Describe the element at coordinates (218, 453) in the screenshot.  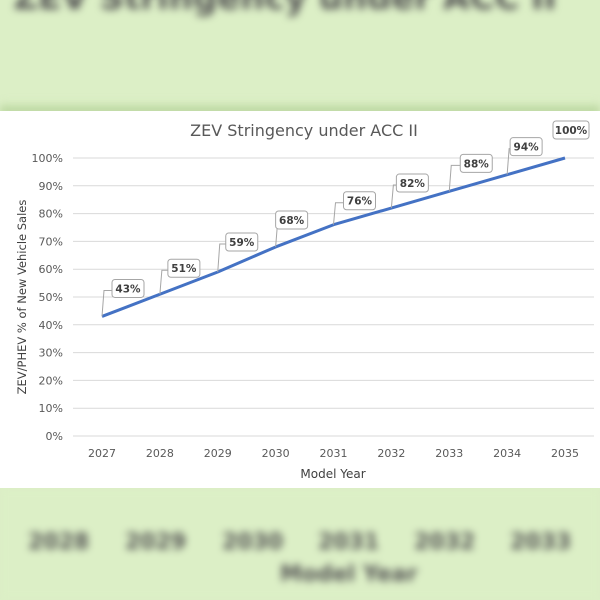
I see `x-tick-label: 2029` at that location.